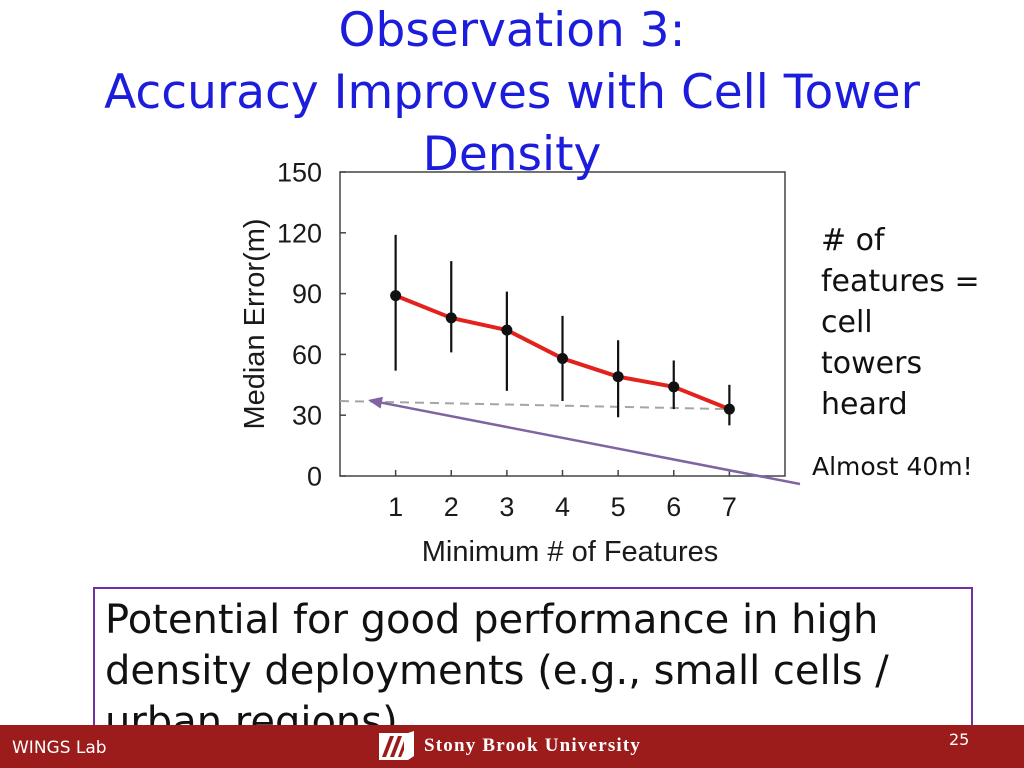 The image size is (1024, 768). I want to click on x-tick-label: 3, so click(506, 507).